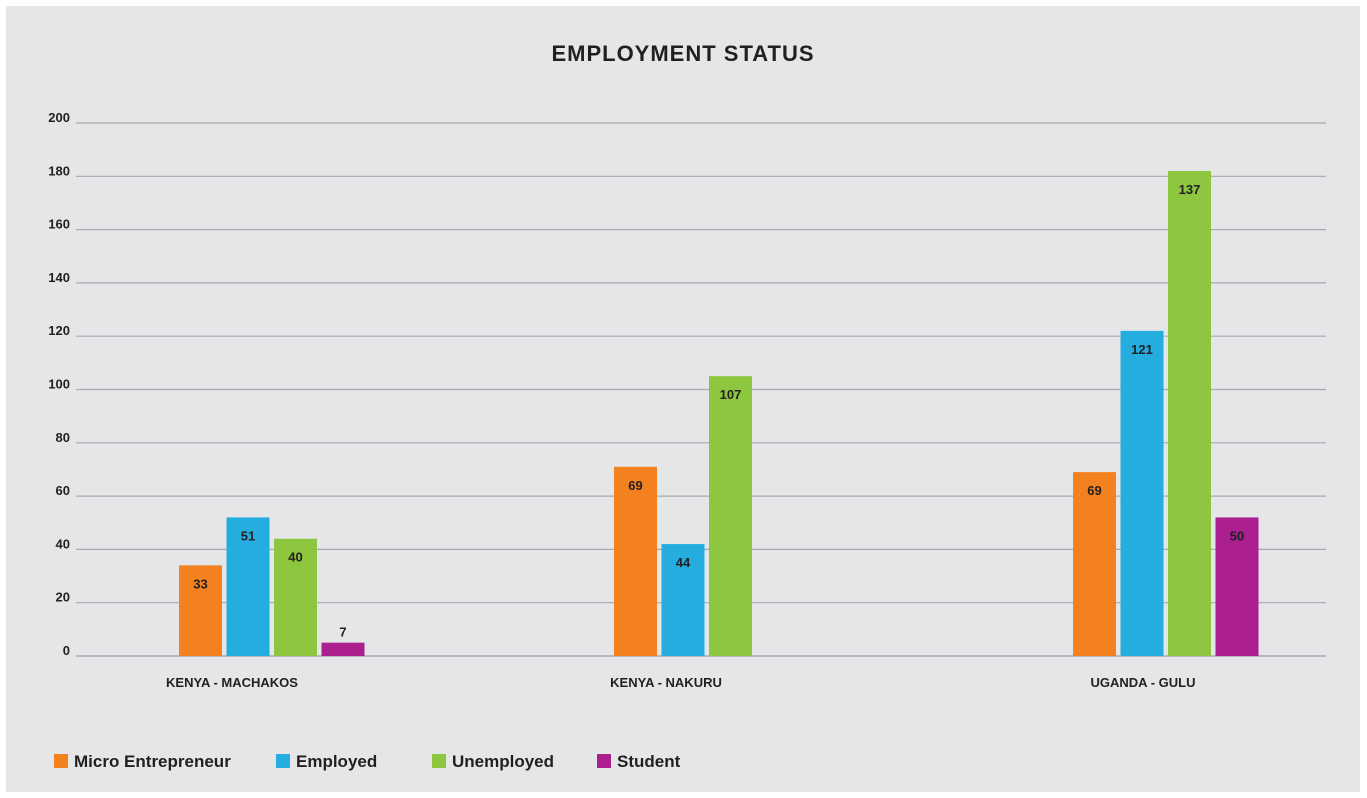 The width and height of the screenshot is (1367, 798). I want to click on data-label: 107, so click(731, 394).